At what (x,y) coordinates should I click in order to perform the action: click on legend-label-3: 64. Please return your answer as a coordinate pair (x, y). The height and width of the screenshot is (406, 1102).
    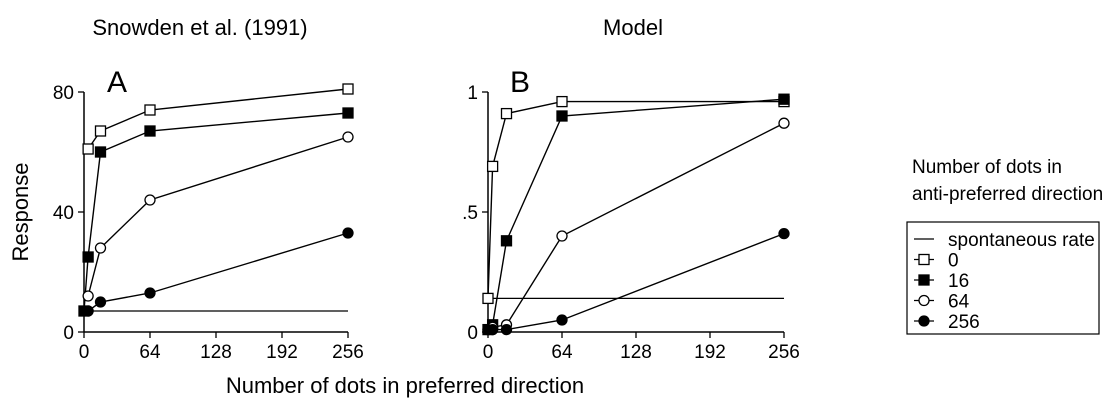
    Looking at the image, I should click on (959, 302).